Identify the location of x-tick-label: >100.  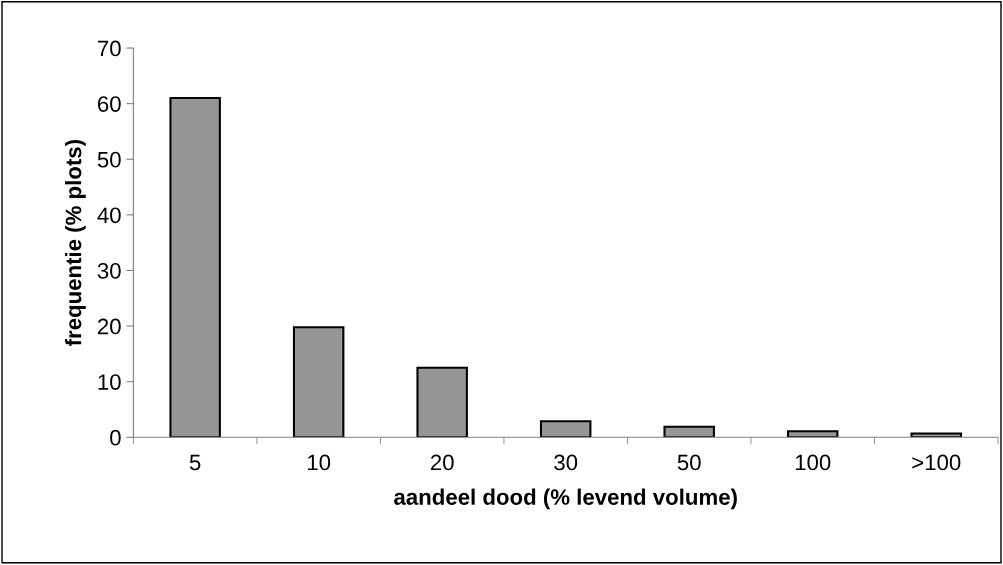
(936, 462).